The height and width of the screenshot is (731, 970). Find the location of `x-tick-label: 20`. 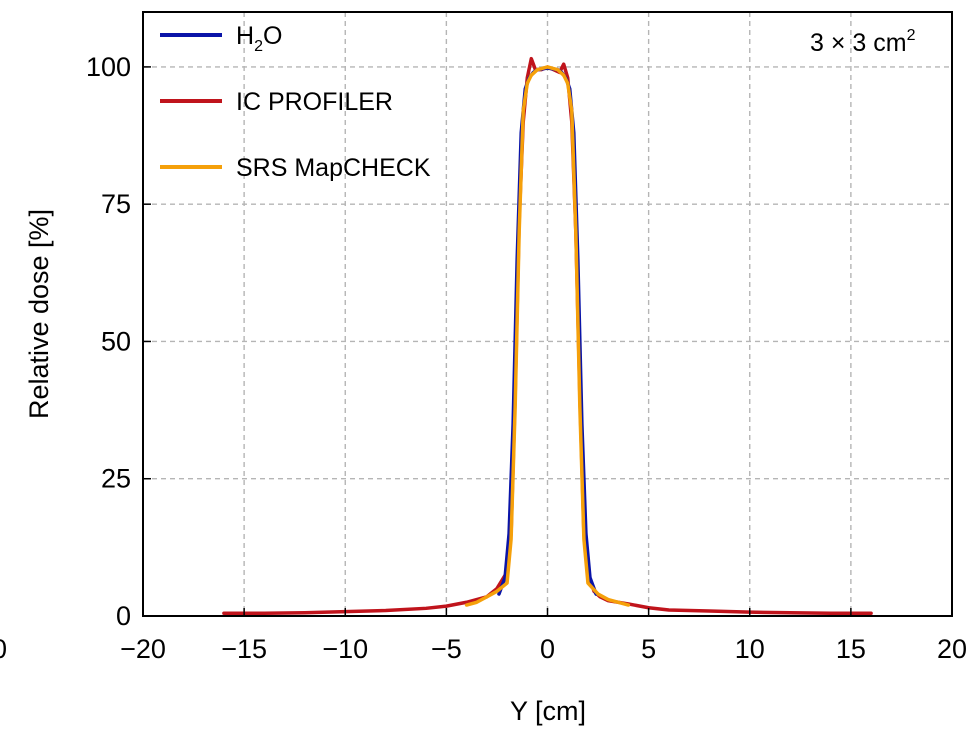

x-tick-label: 20 is located at coordinates (952, 649).